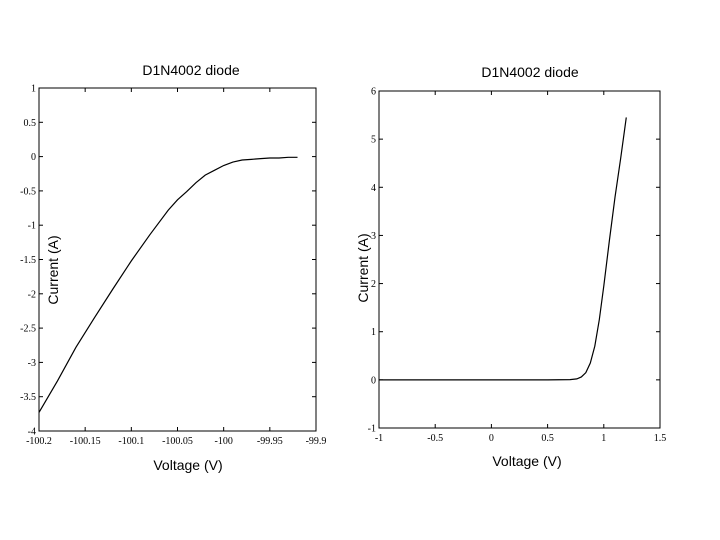 The height and width of the screenshot is (540, 720). What do you see at coordinates (187, 465) in the screenshot?
I see `left-chart-xlabel: Voltage (V)` at bounding box center [187, 465].